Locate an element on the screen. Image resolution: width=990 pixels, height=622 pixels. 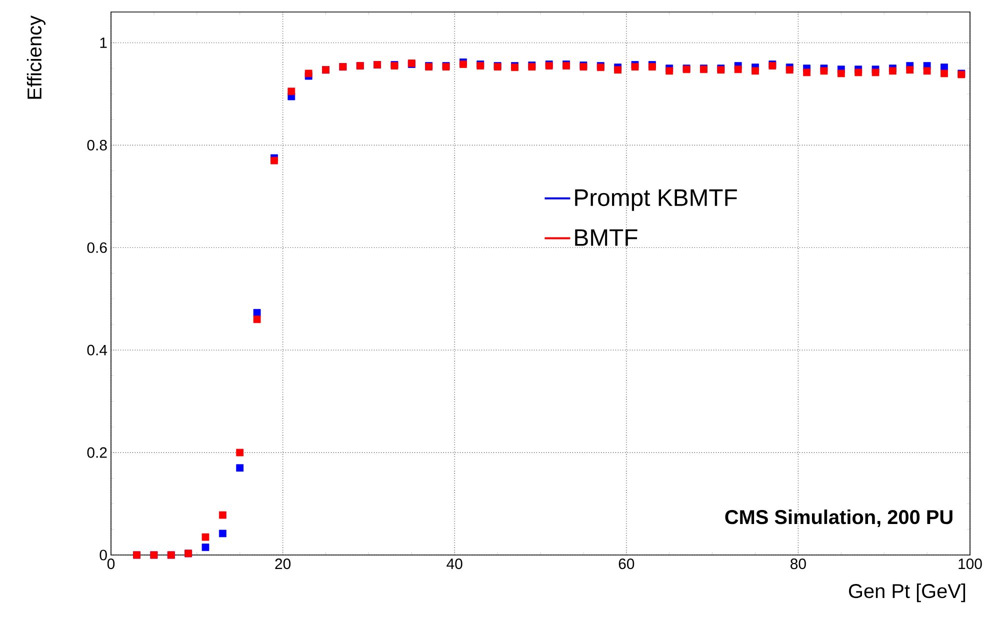
x-tick-label: 100 is located at coordinates (970, 564).